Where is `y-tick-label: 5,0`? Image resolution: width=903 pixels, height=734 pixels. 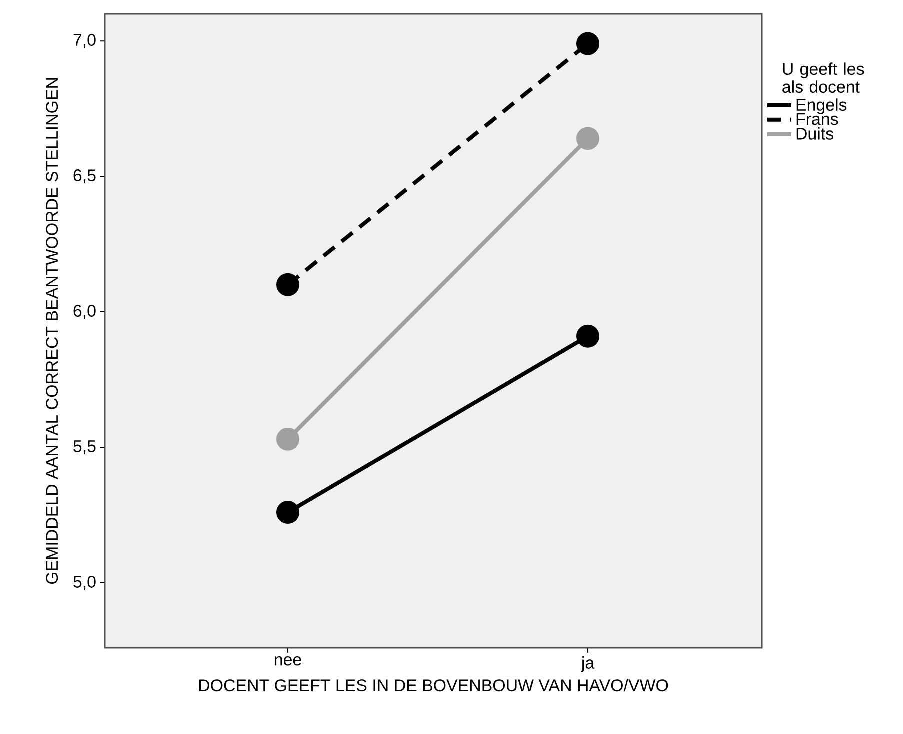
y-tick-label: 5,0 is located at coordinates (85, 583).